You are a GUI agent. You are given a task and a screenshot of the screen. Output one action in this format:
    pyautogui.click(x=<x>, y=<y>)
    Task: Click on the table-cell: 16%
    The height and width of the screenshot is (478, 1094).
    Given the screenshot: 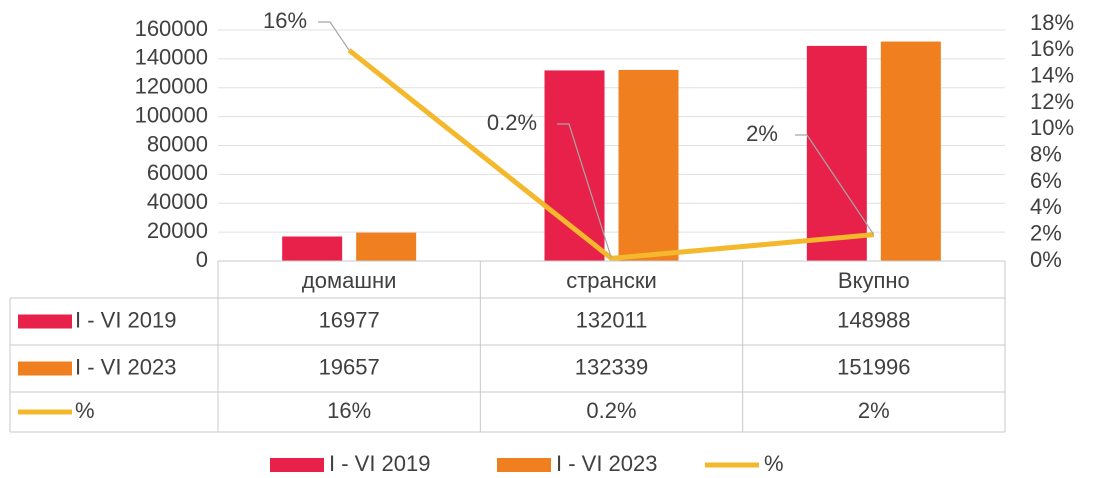 What is the action you would take?
    pyautogui.click(x=349, y=410)
    